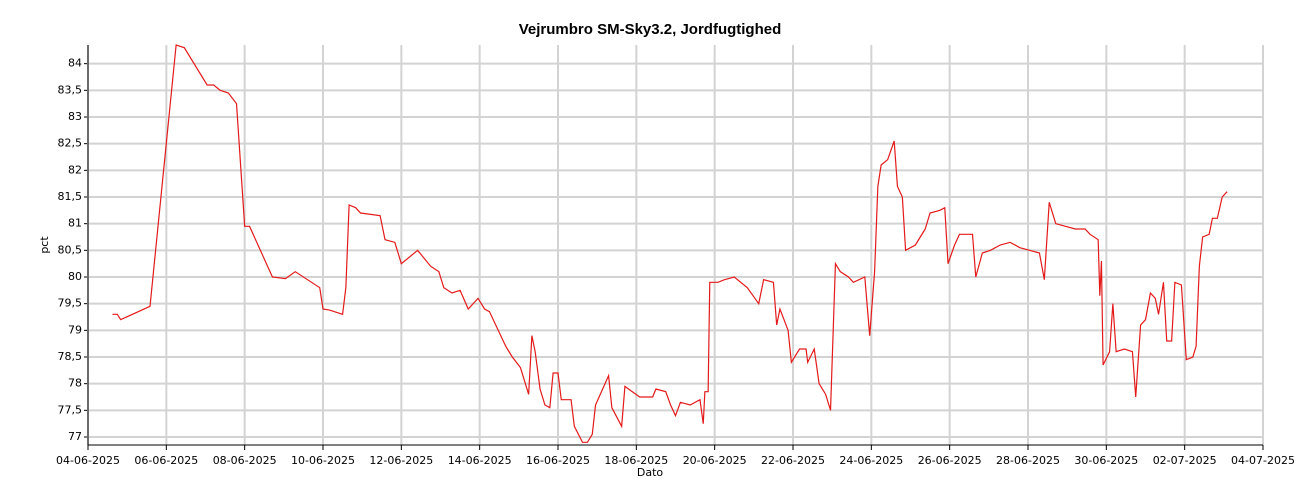 The width and height of the screenshot is (1300, 500). Describe the element at coordinates (70, 249) in the screenshot. I see `y-tick-label: 80,5` at that location.